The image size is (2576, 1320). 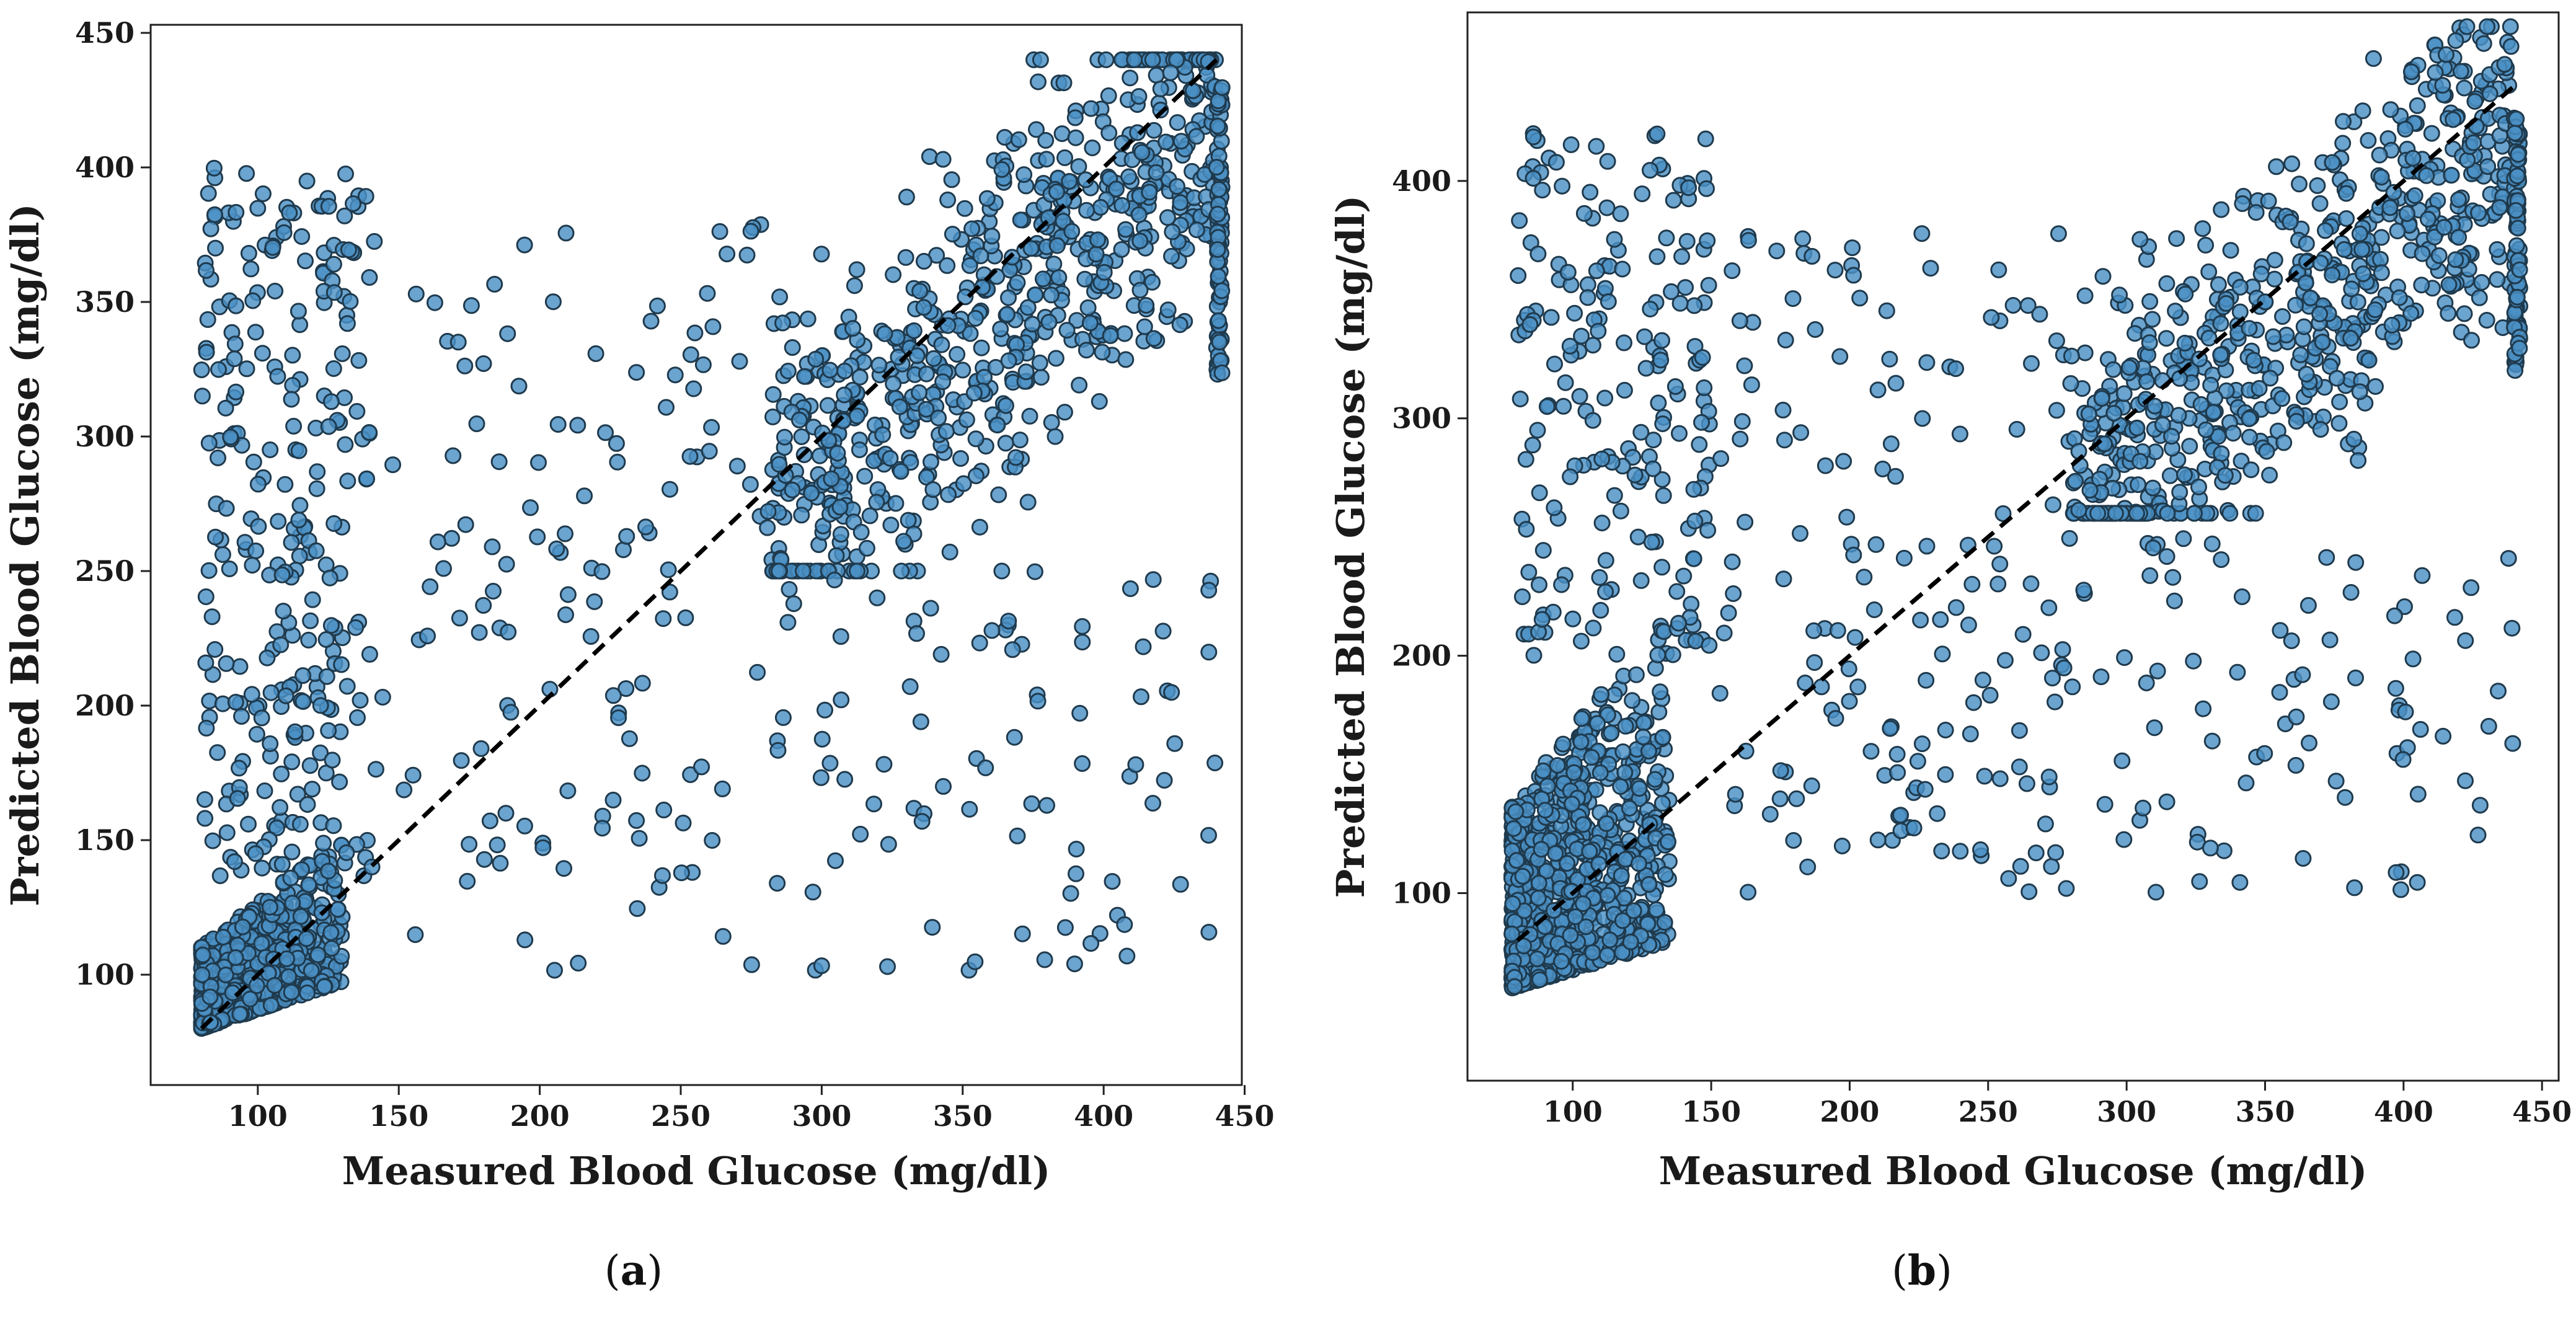 What do you see at coordinates (2542, 1111) in the screenshot?
I see `x-tick-label: 450` at bounding box center [2542, 1111].